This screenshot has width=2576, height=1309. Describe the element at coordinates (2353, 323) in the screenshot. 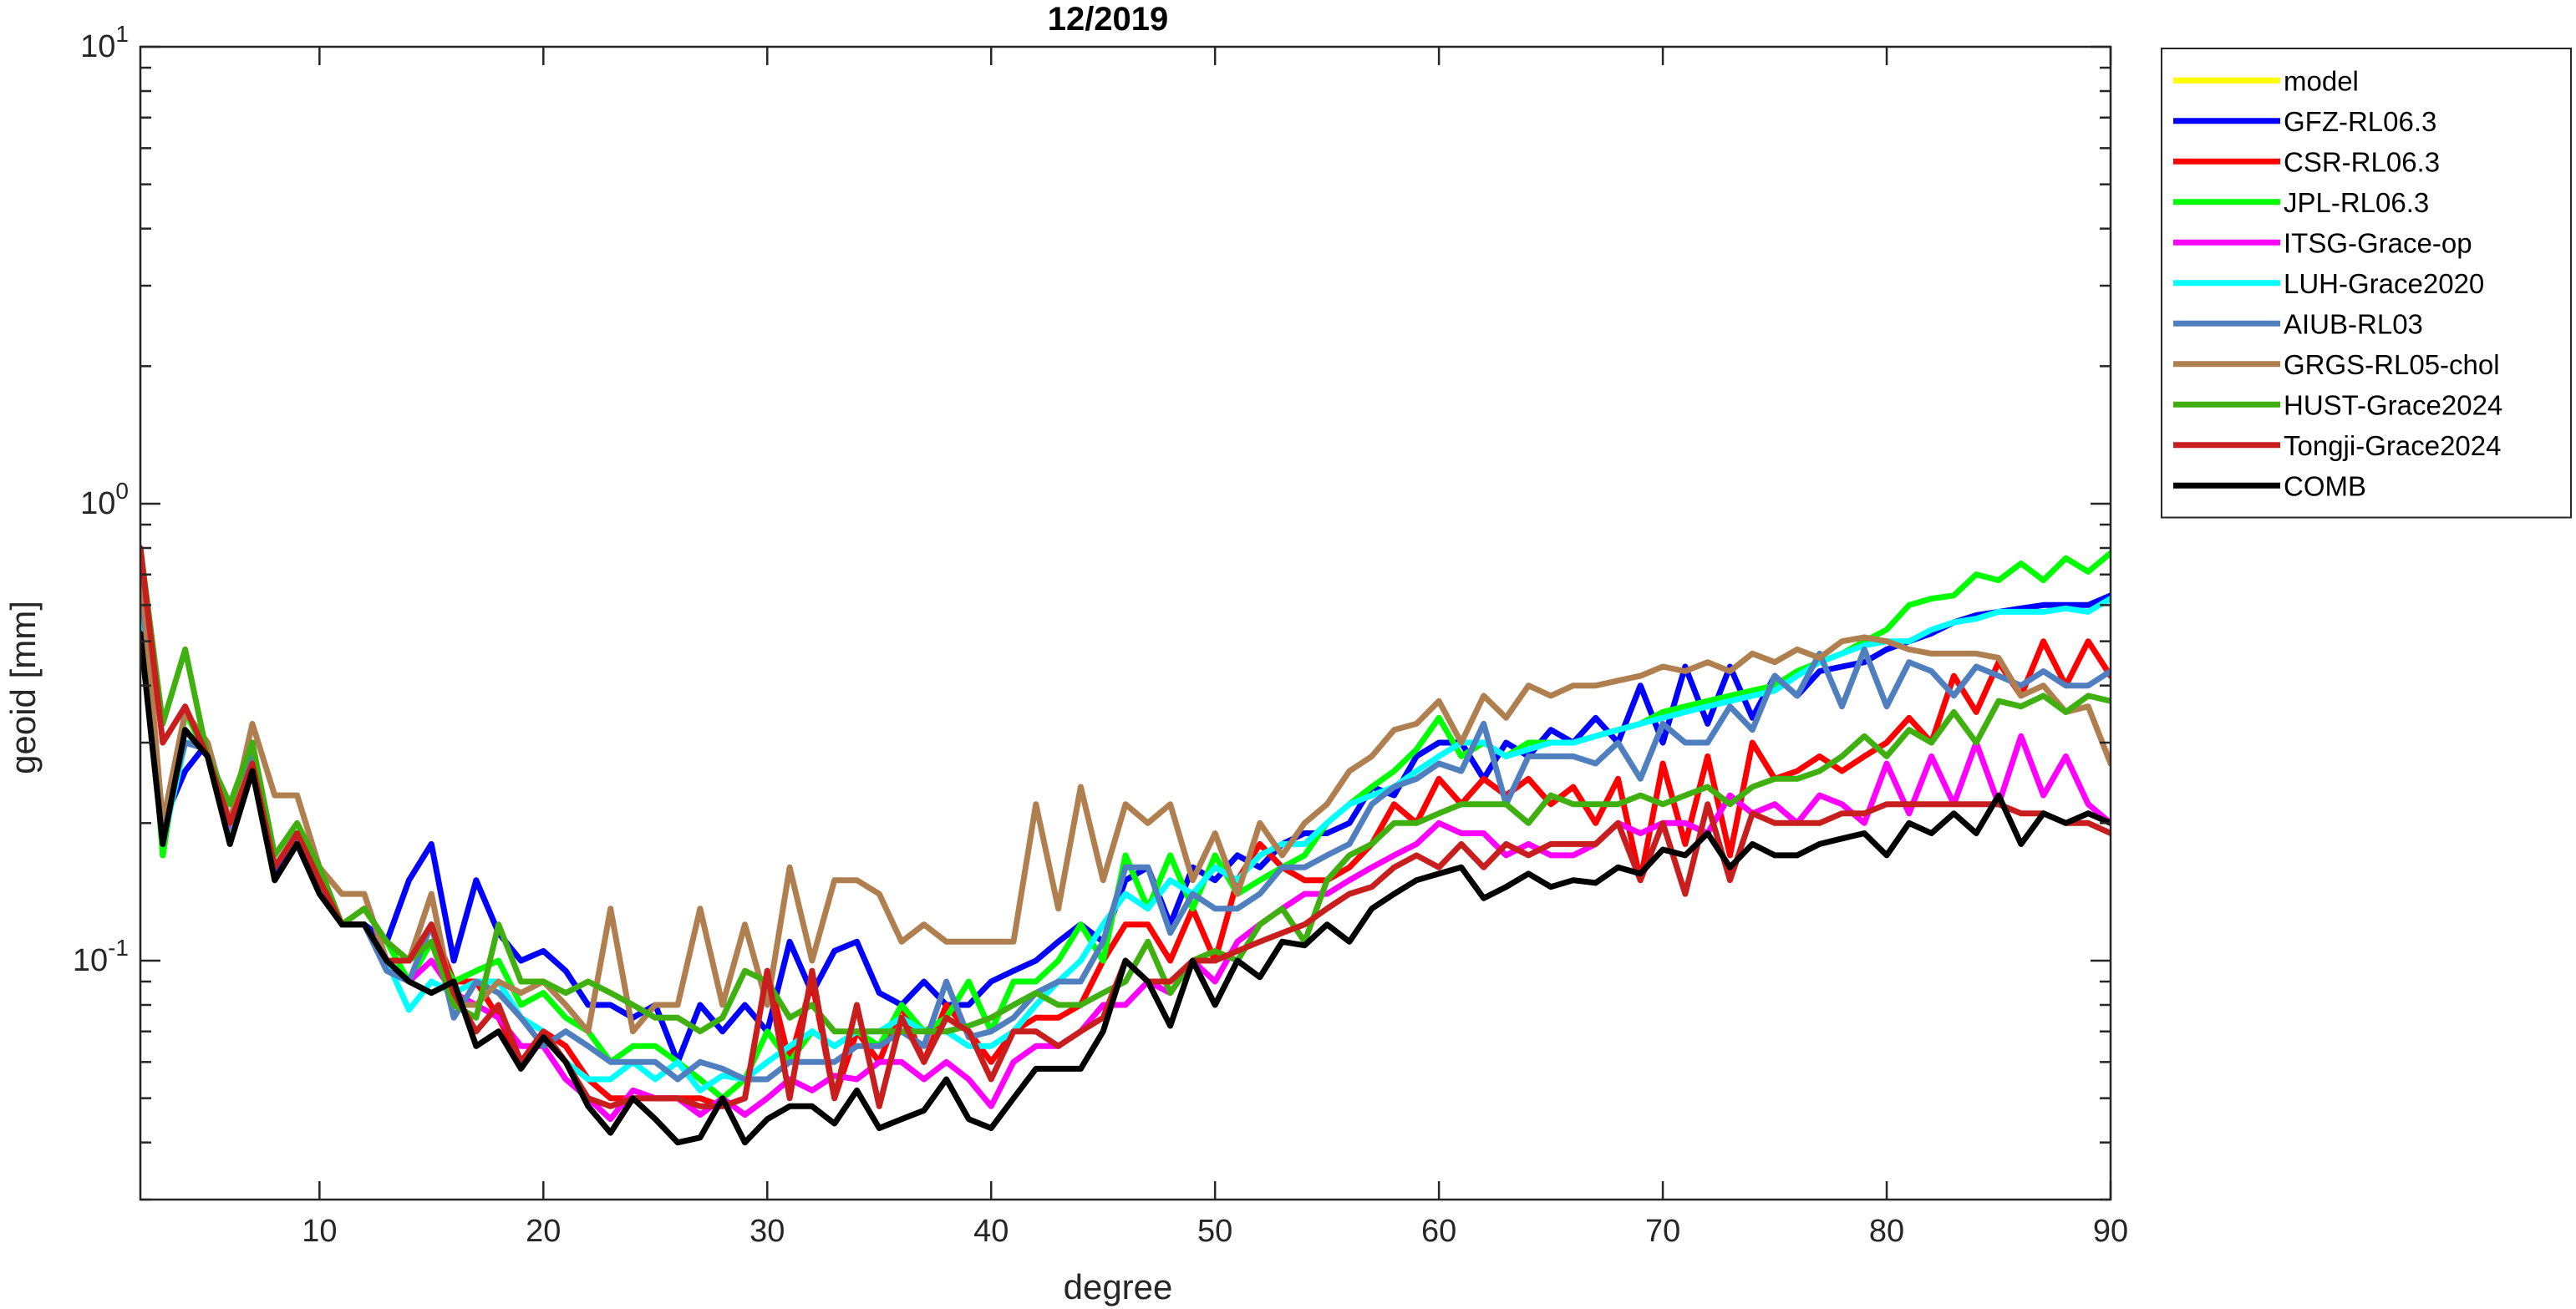

I see `legend-label: AIUB-RL03` at that location.